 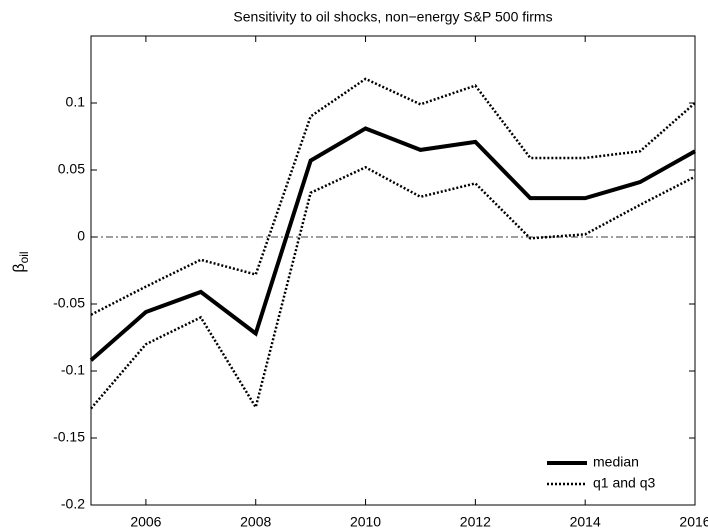 What do you see at coordinates (19, 267) in the screenshot?
I see `y-label-symbol: β` at bounding box center [19, 267].